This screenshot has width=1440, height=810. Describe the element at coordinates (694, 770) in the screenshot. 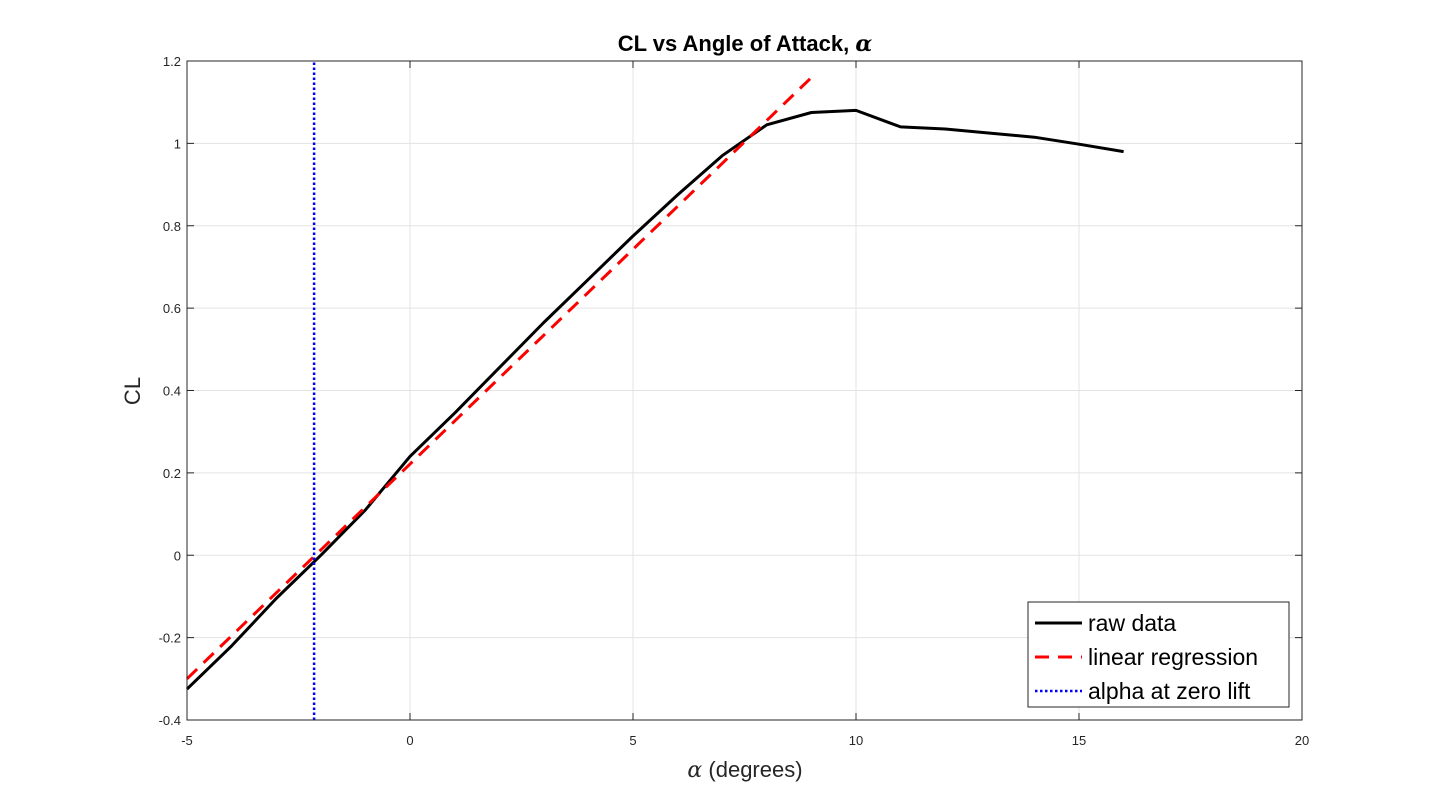

I see `x-axis-title-symbol: α` at that location.